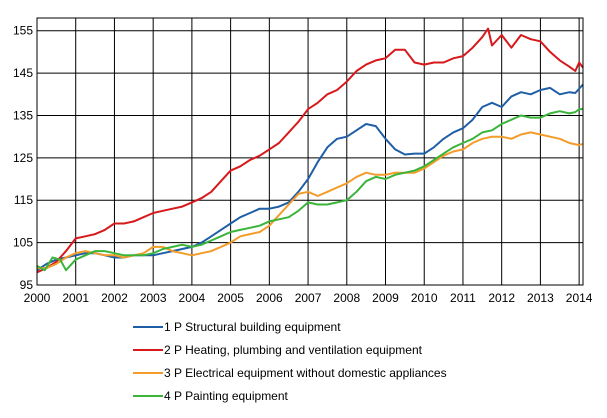 The width and height of the screenshot is (607, 418). What do you see at coordinates (463, 298) in the screenshot?
I see `x-tick-label: 2011` at bounding box center [463, 298].